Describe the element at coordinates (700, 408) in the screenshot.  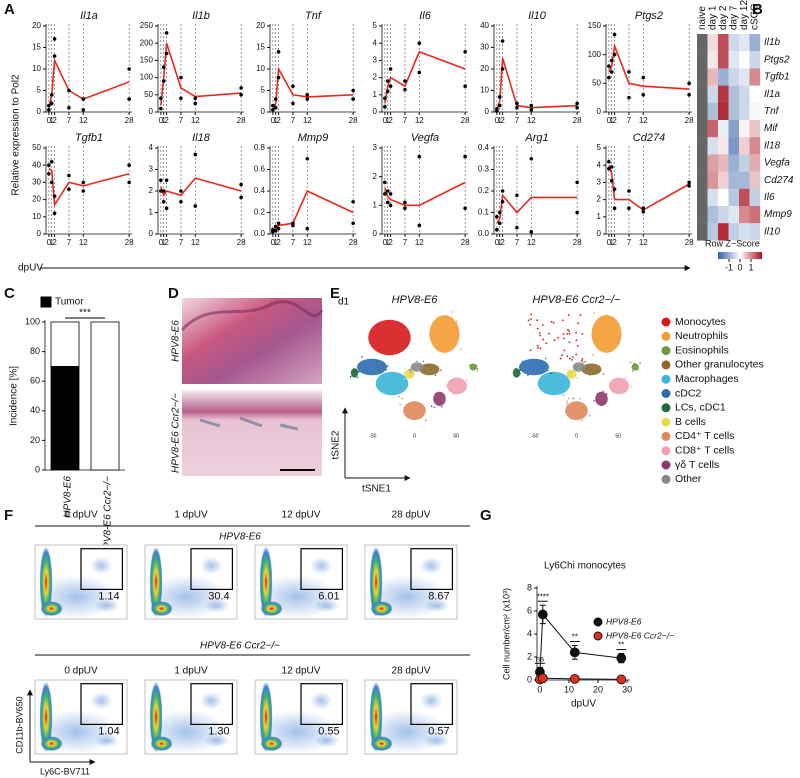
I see `legend-label: LCs, cDC1` at that location.